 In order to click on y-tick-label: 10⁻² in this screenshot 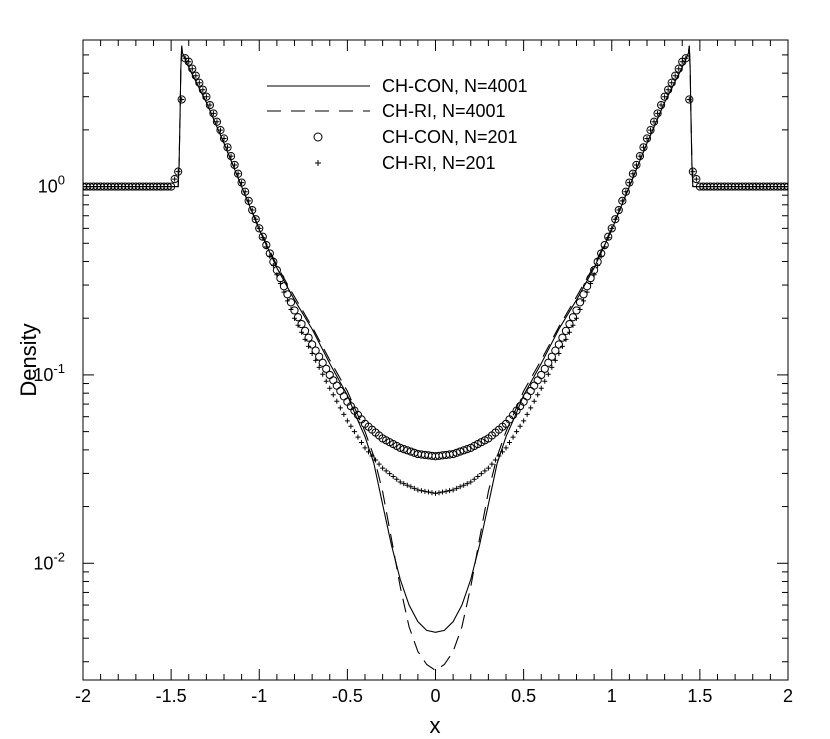, I will do `click(49, 561)`.